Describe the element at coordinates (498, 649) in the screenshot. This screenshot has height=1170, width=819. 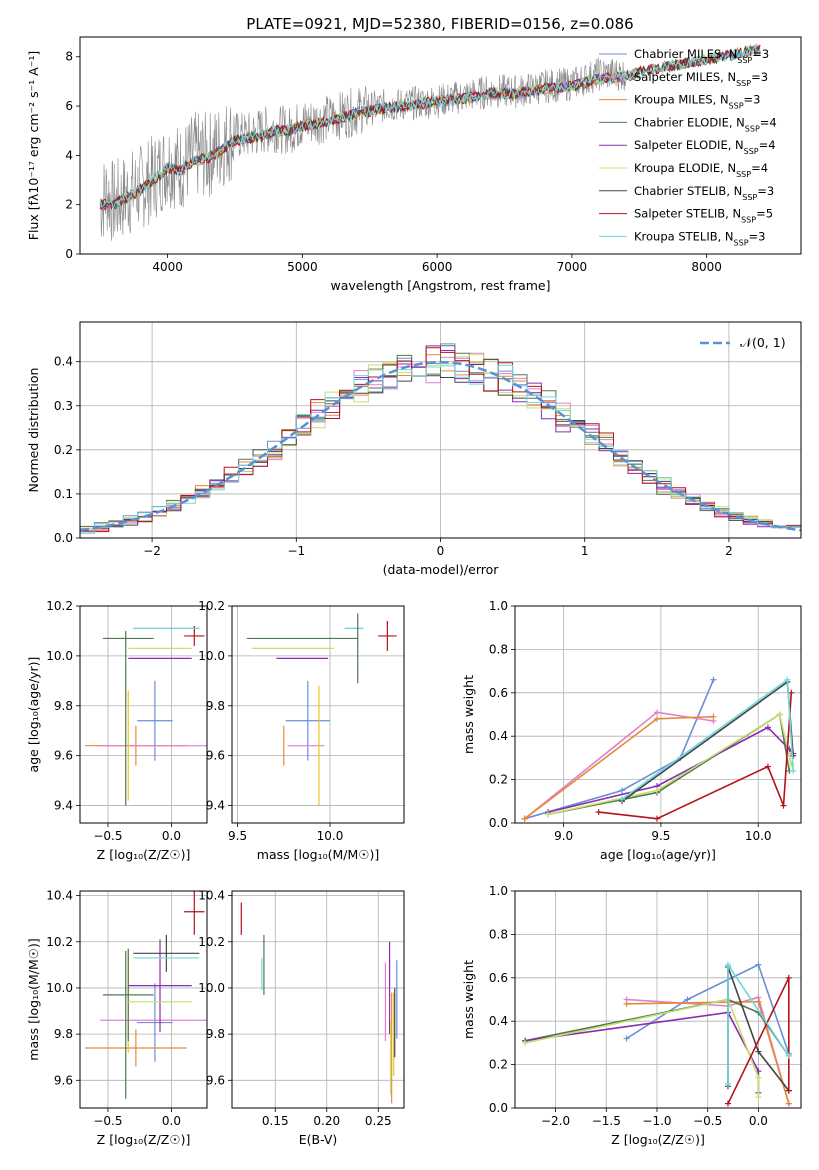
I see `y-tick-label: 0.8` at that location.